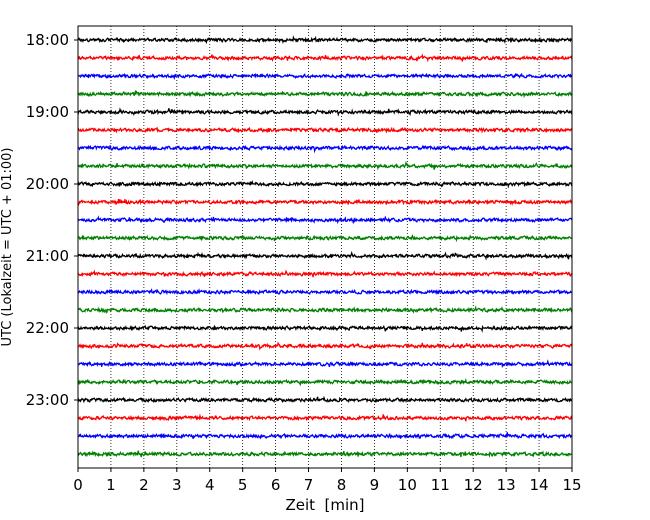  What do you see at coordinates (327, 481) in the screenshot?
I see `x-axis-ticks: 0 1 2 3 4 5 6 7 8 9 10 11 12 13 14 15` at bounding box center [327, 481].